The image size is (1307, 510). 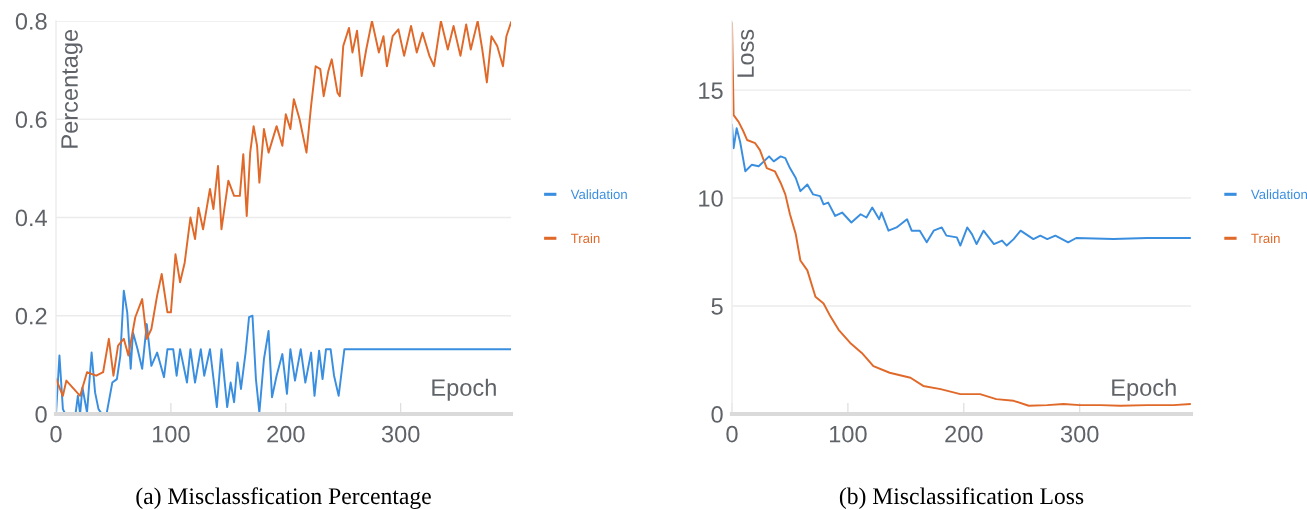 I want to click on y-tick-label: 15, so click(x=711, y=90).